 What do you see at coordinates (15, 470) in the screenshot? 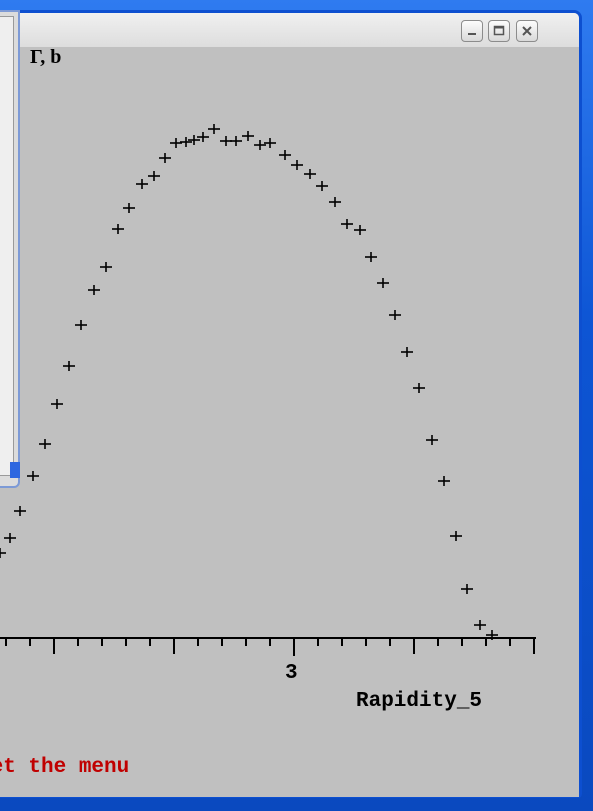
I see `panel-resize-handle` at bounding box center [15, 470].